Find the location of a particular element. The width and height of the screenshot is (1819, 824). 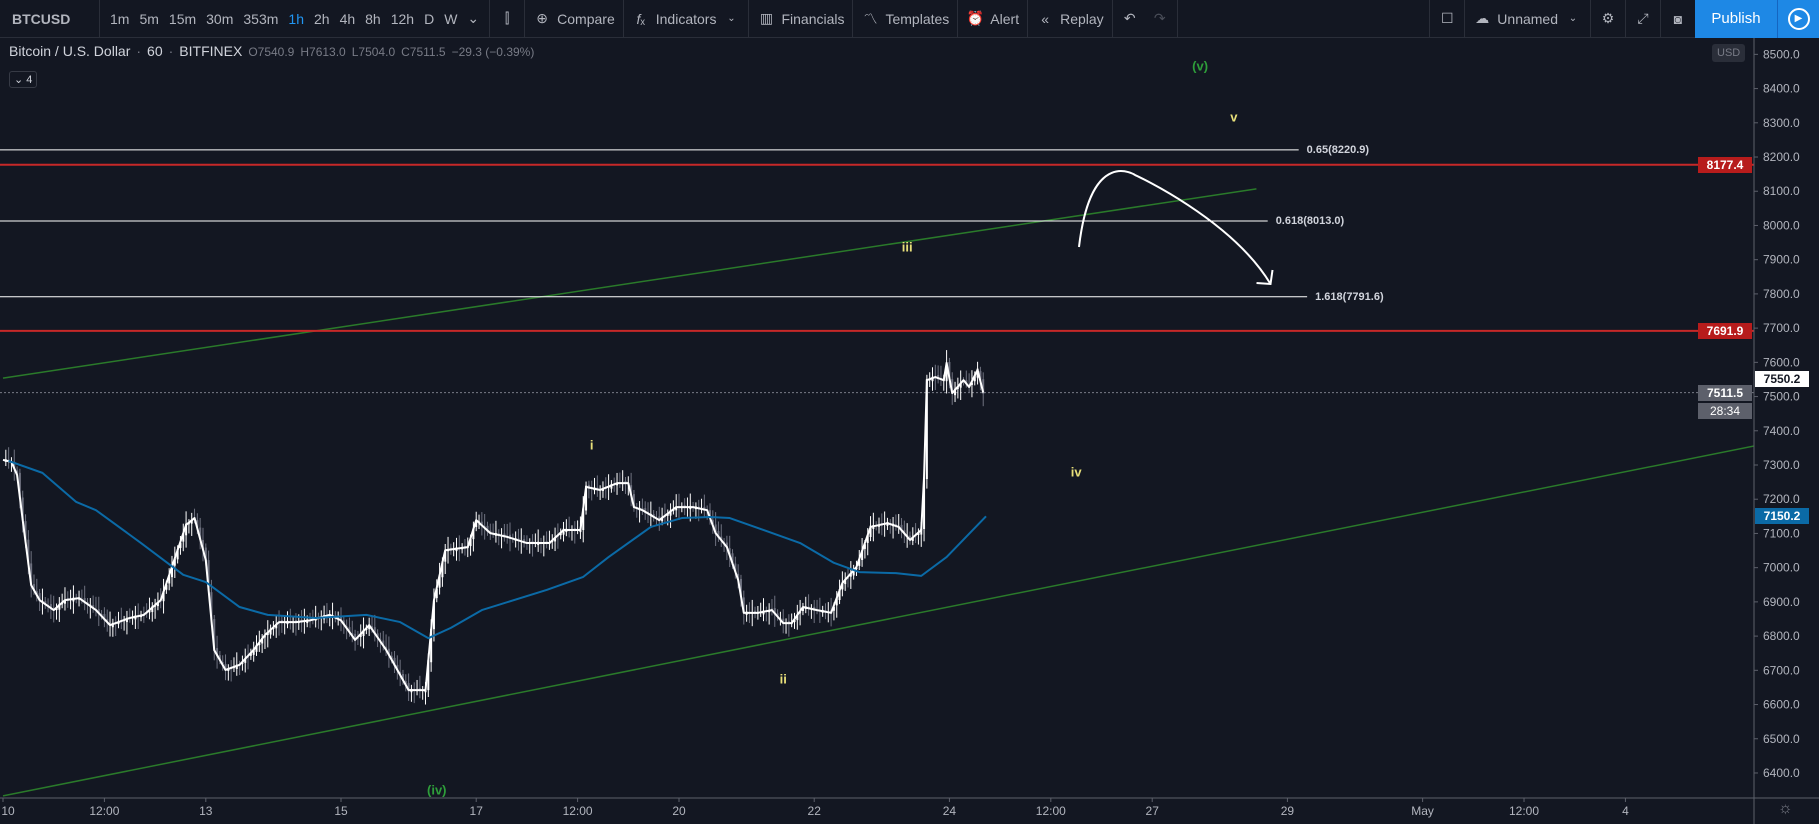

templates-button: 〽 Templates is located at coordinates (906, 19).